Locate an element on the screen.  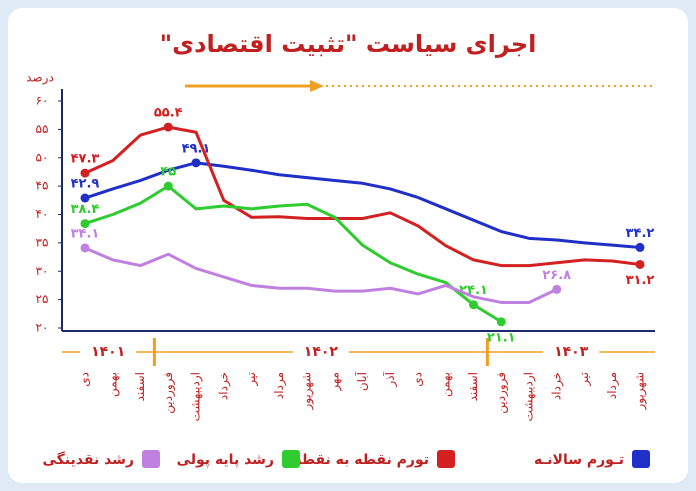
legend-label: تـورم سالانـه is located at coordinates (579, 460).